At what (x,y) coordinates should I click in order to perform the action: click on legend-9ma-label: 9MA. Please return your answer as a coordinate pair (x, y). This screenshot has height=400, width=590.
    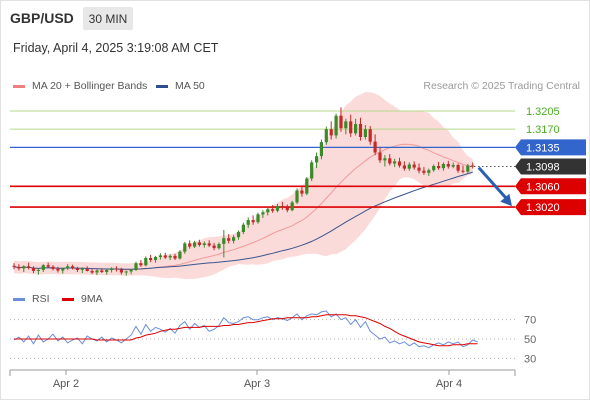
    Looking at the image, I should click on (92, 299).